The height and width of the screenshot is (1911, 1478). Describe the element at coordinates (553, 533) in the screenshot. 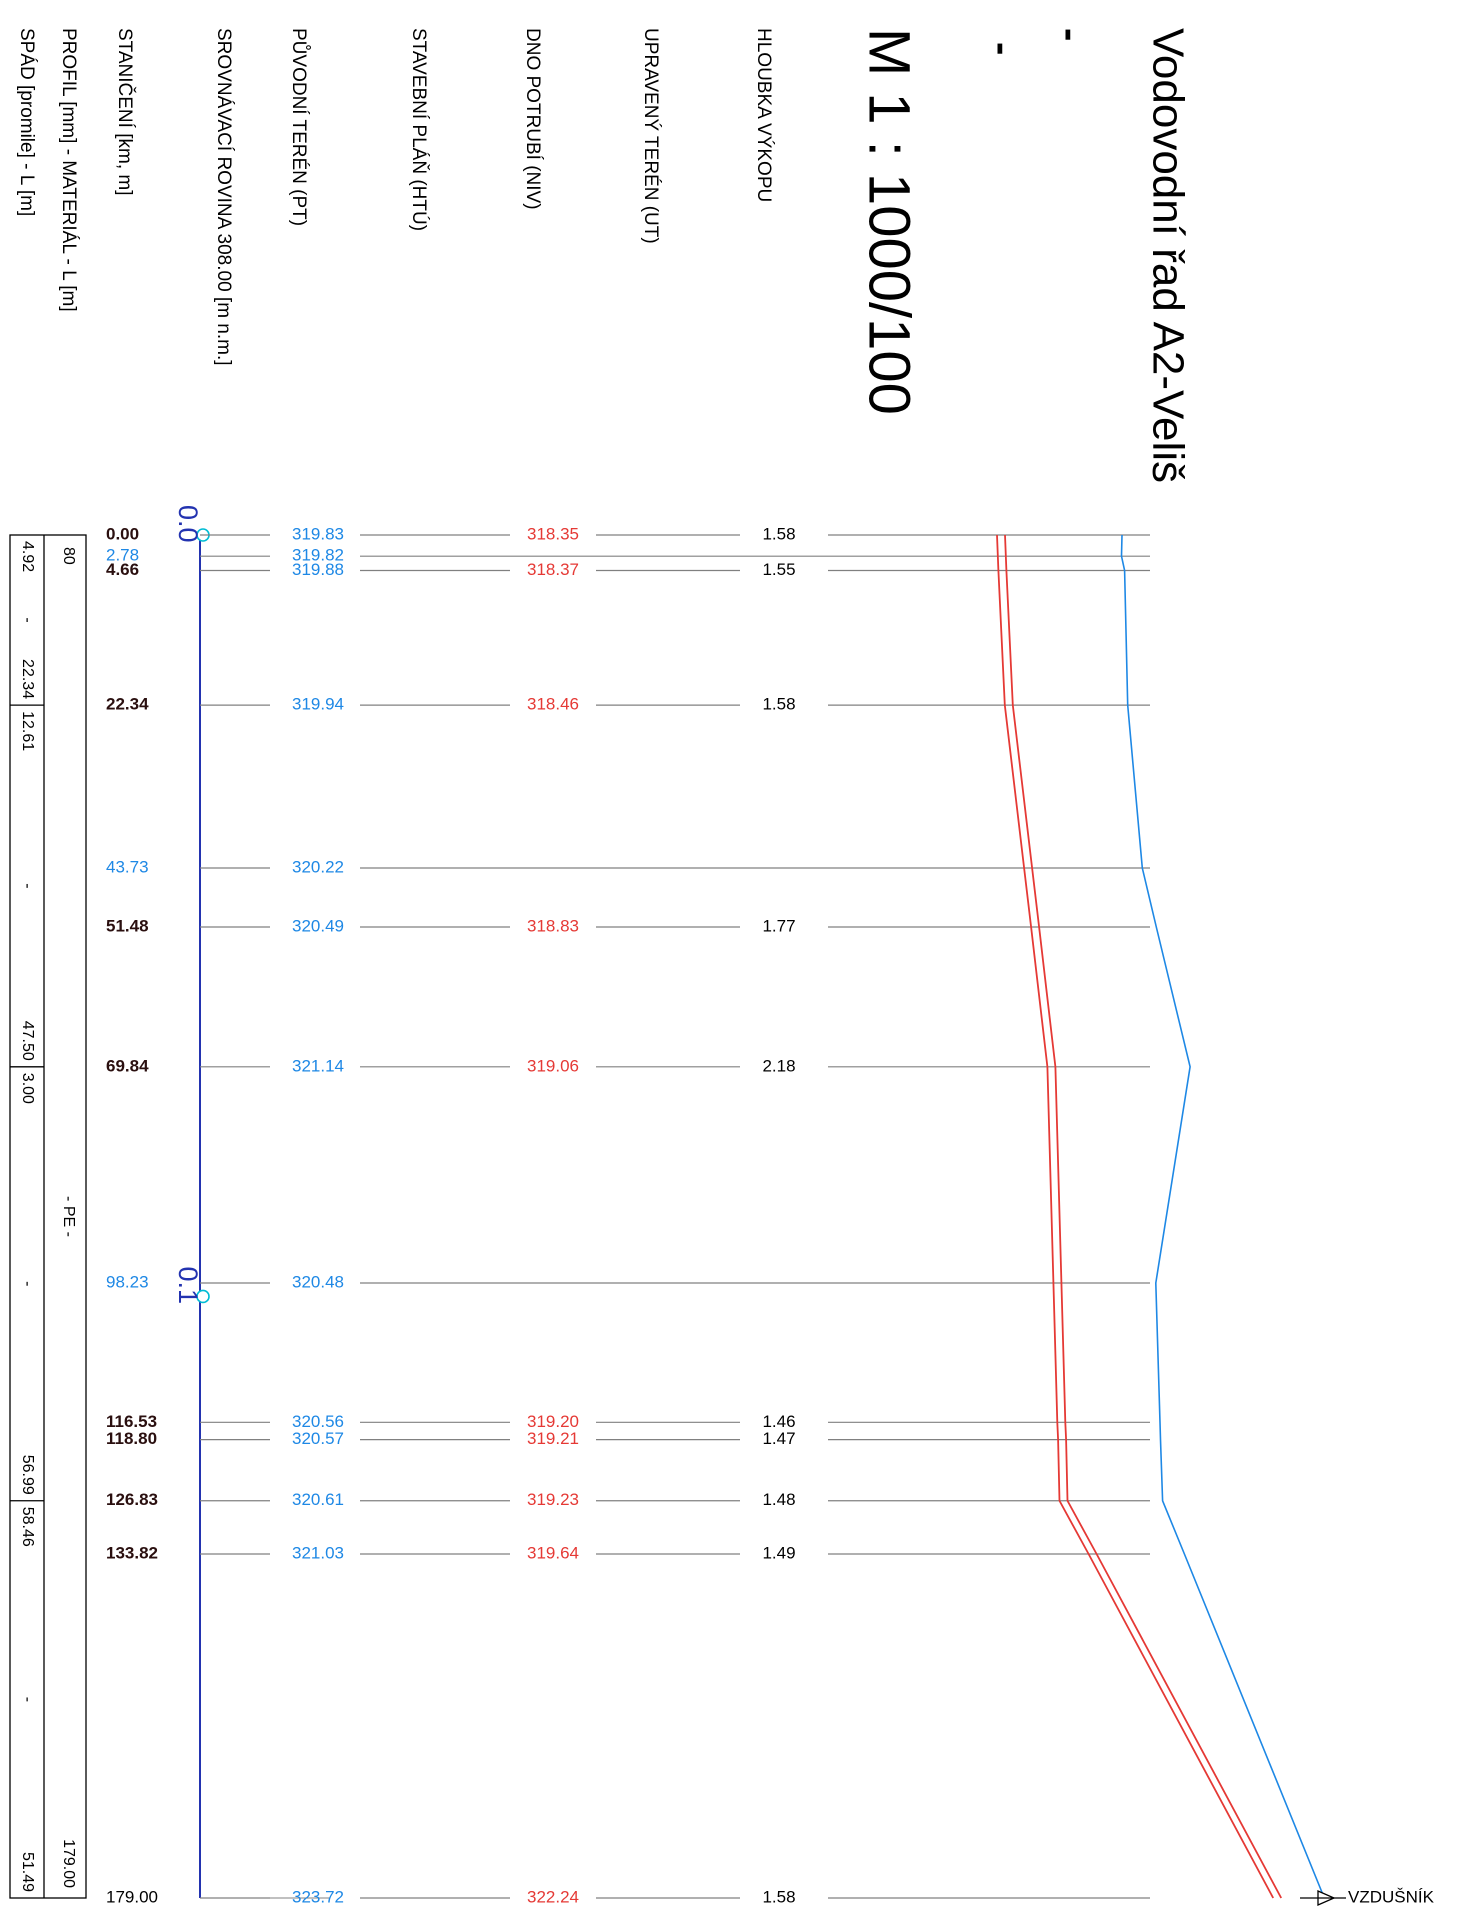

I see `pipe-invert-label: 318.35` at that location.